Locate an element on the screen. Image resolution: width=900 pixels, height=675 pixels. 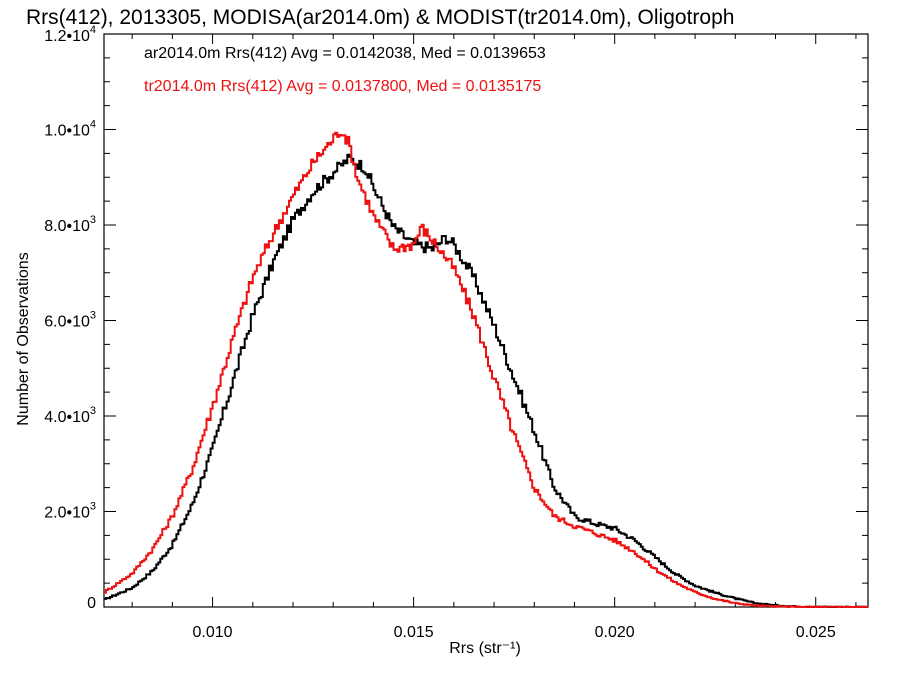
x-tick-label: 0.020 is located at coordinates (615, 632).